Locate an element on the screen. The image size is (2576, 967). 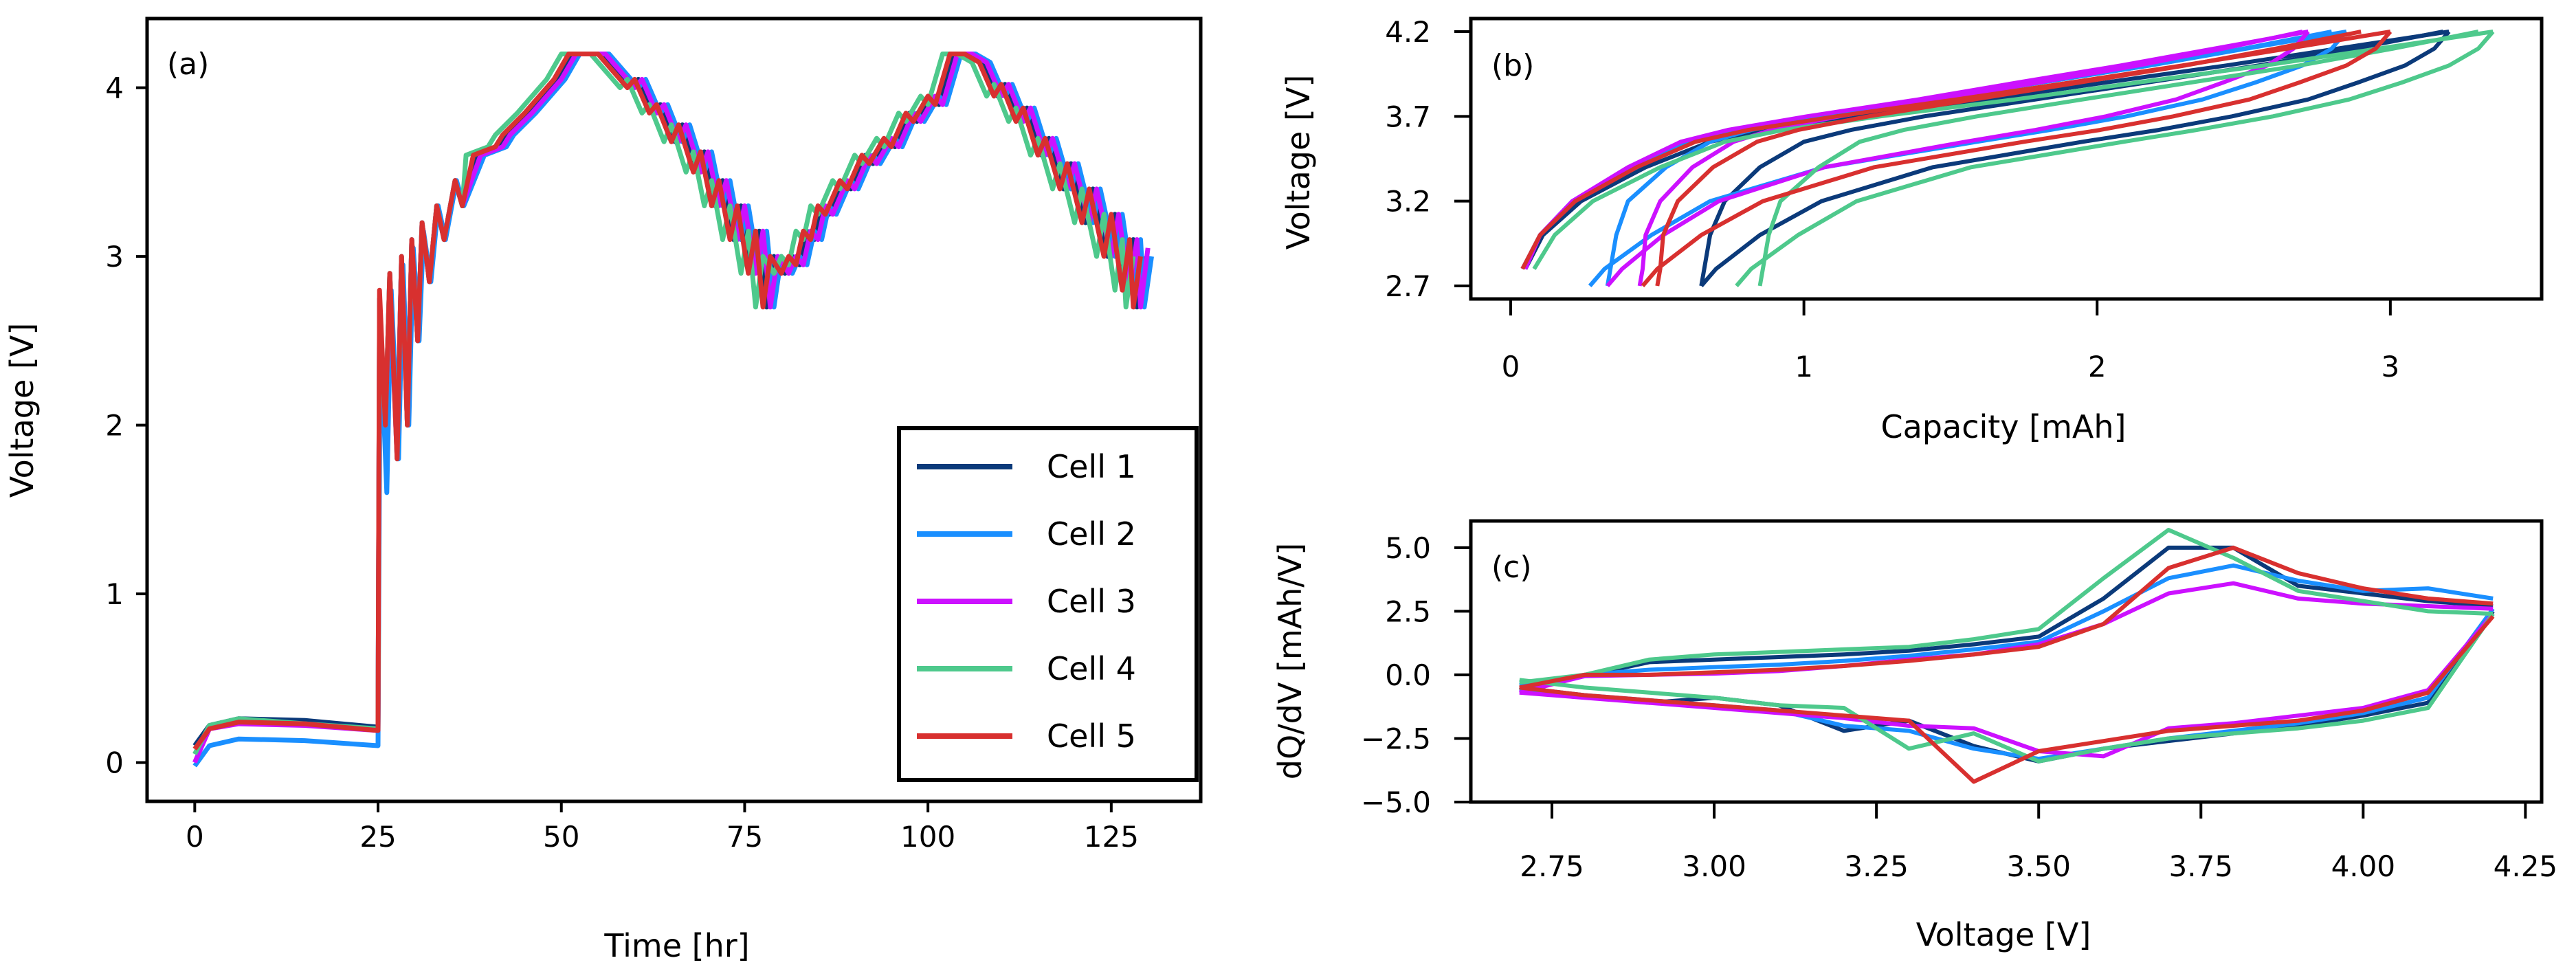
y-tick-label: 3.2 is located at coordinates (1408, 202).